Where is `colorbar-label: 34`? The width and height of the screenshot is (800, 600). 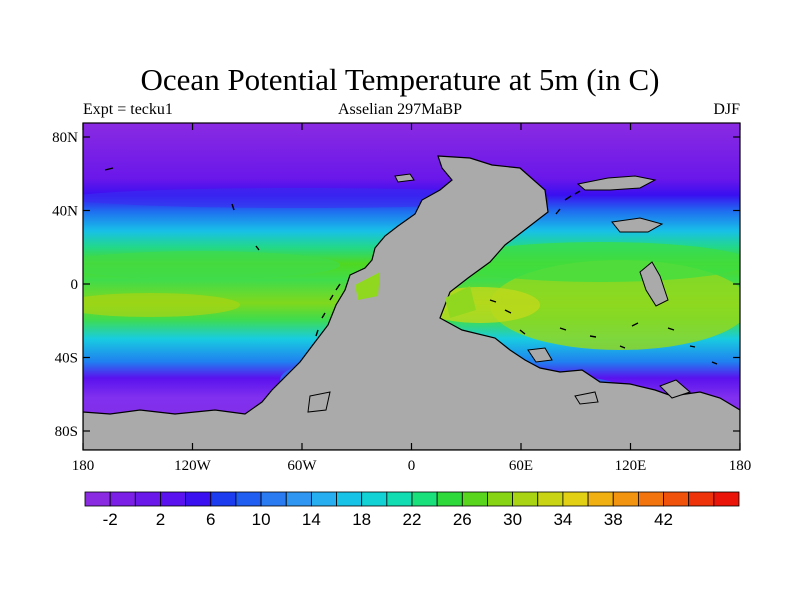 colorbar-label: 34 is located at coordinates (562, 519).